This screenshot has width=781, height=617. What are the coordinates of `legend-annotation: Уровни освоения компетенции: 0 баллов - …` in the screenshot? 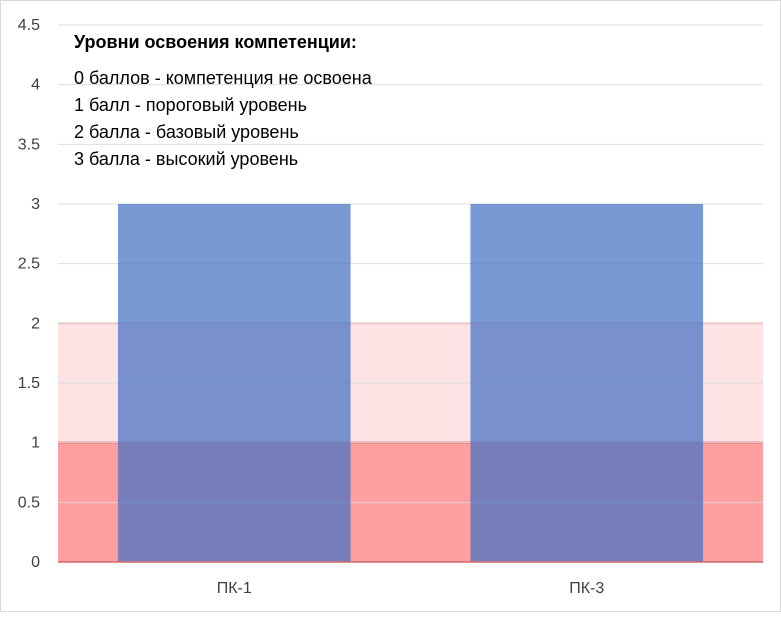 It's located at (223, 100).